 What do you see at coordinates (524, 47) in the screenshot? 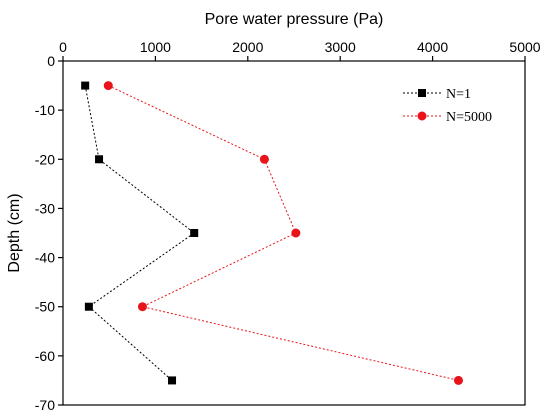
I see `x-tick-label-5: 5000` at bounding box center [524, 47].